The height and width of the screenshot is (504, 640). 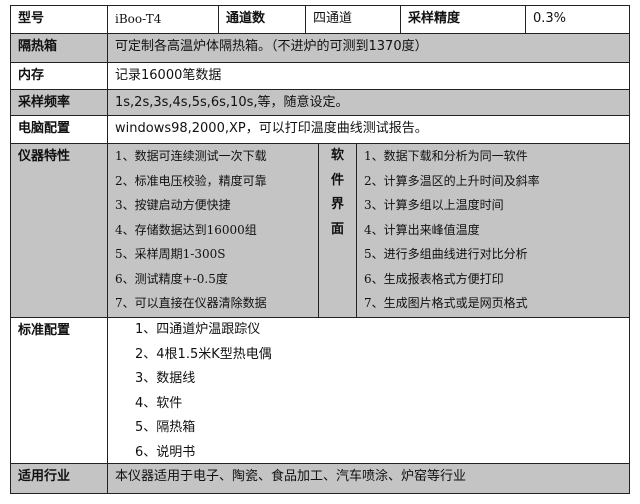 What do you see at coordinates (198, 329) in the screenshot?
I see `standard-item: 1、四通道炉温跟踪仪` at bounding box center [198, 329].